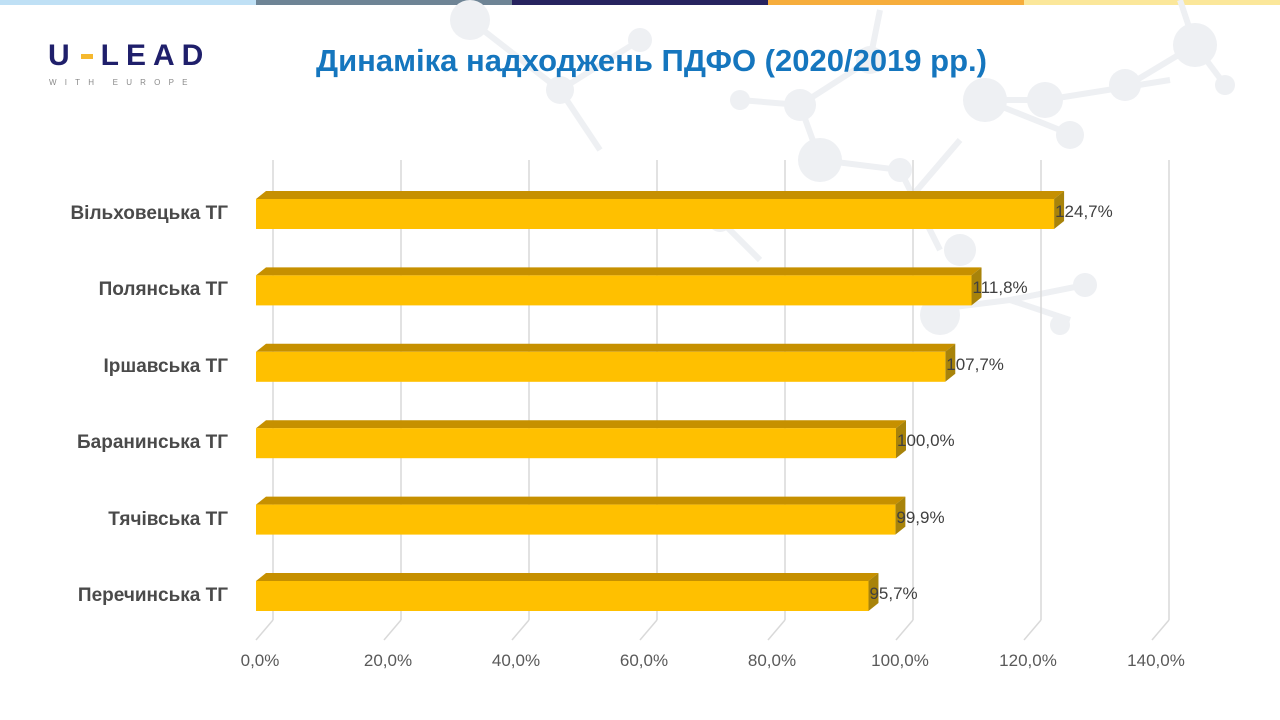  What do you see at coordinates (920, 517) in the screenshot?
I see `bar-value-label: 99,9%` at bounding box center [920, 517].